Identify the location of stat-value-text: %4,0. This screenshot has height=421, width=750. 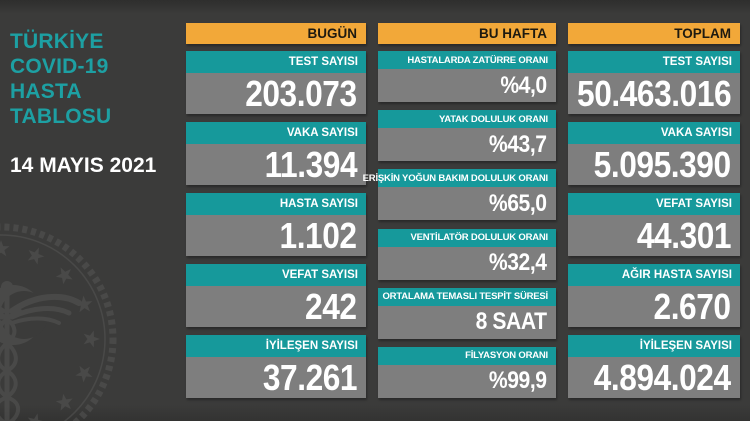
(524, 85).